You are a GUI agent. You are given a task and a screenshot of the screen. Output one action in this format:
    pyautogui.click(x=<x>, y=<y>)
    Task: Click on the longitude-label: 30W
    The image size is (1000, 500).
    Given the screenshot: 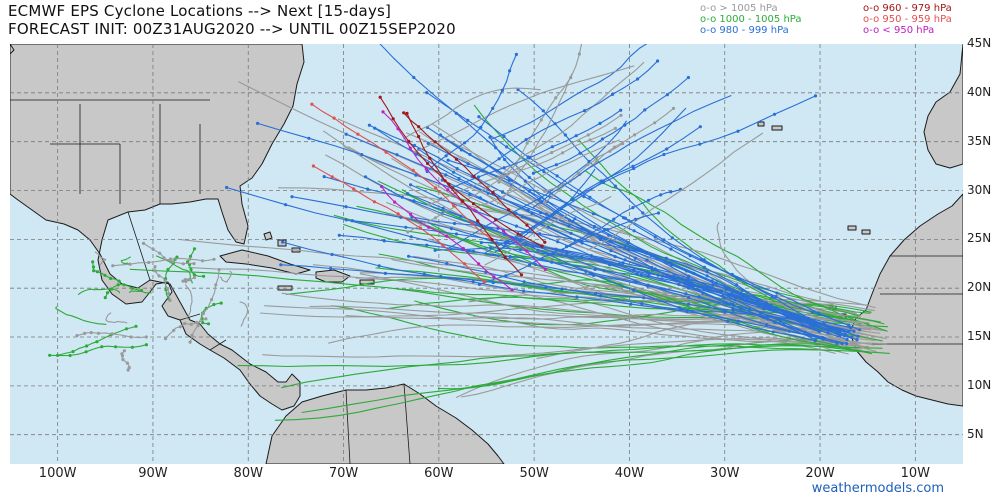 What is the action you would take?
    pyautogui.click(x=725, y=473)
    